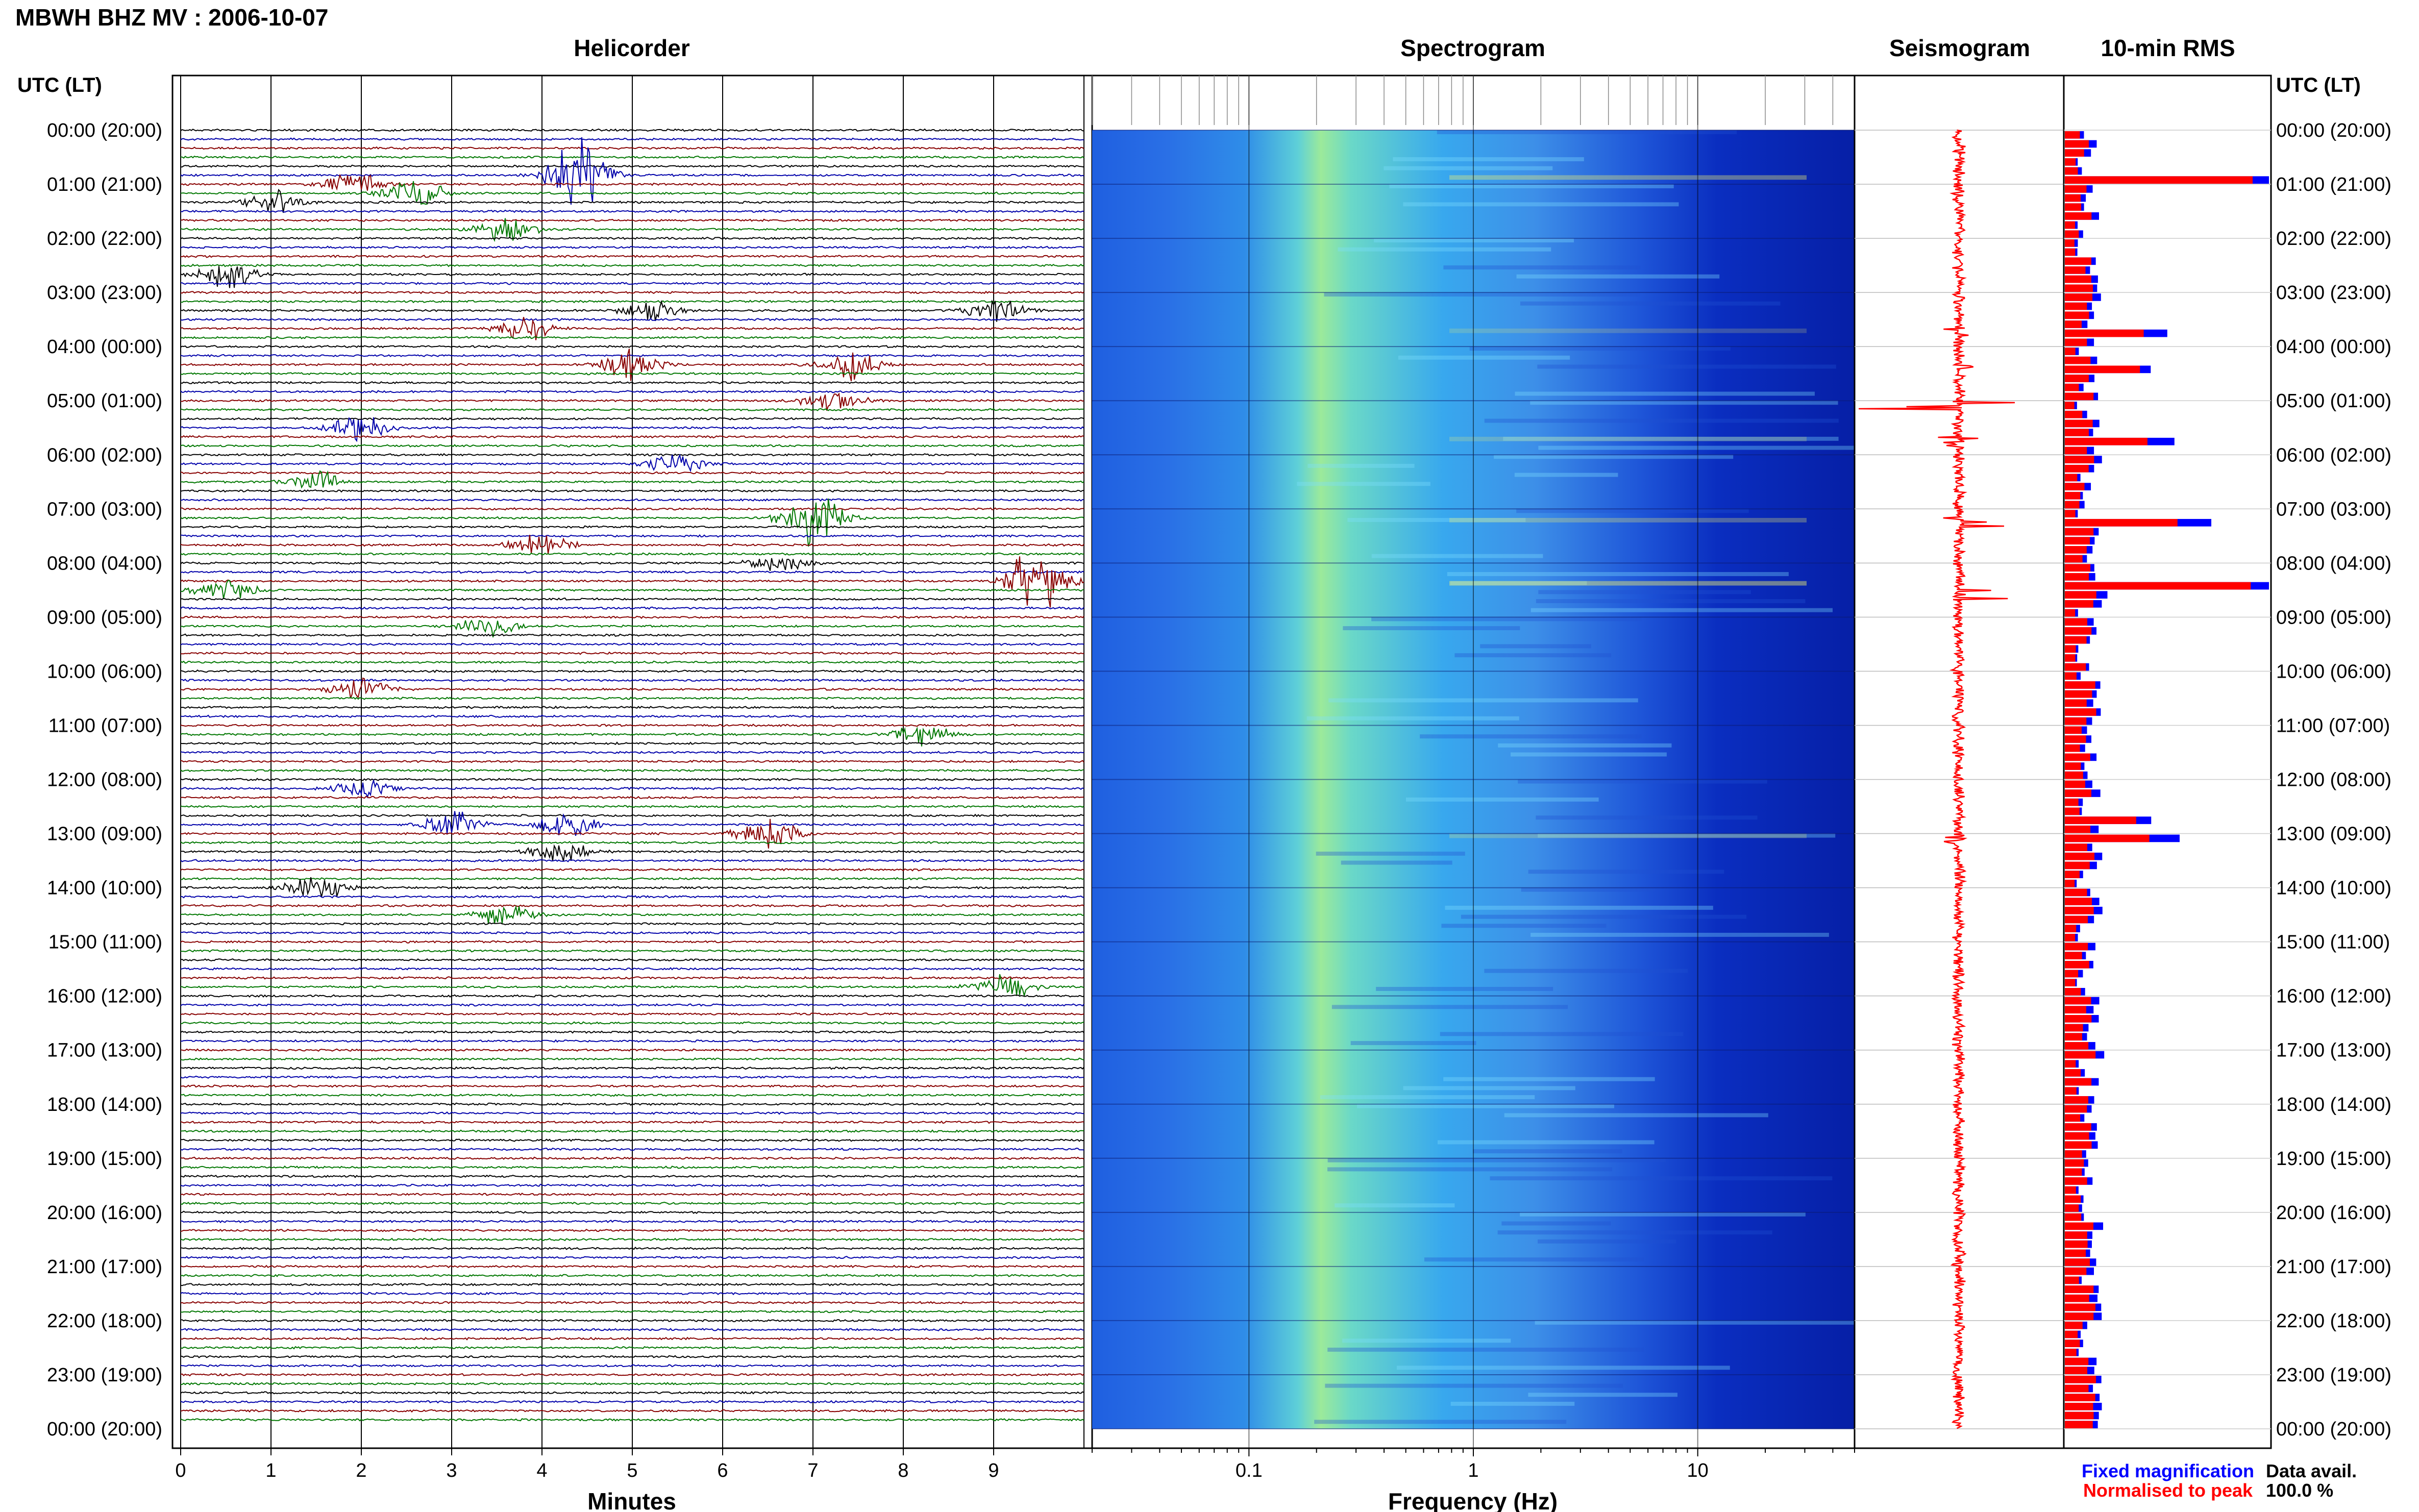 This screenshot has height=1512, width=2419. I want to click on seismogram-trace, so click(1937, 779).